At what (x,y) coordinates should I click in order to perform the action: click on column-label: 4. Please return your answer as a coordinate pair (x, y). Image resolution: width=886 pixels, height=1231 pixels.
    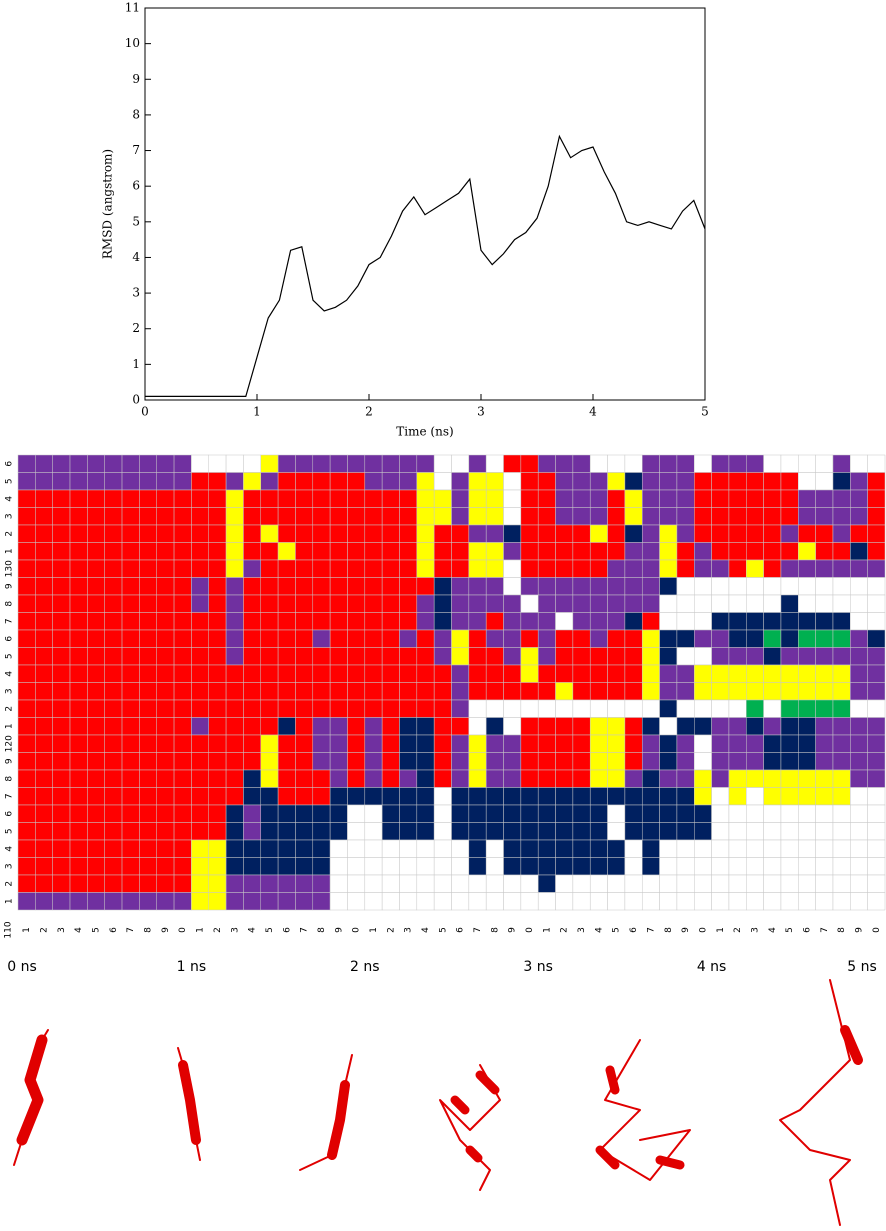
    Looking at the image, I should click on (426, 930).